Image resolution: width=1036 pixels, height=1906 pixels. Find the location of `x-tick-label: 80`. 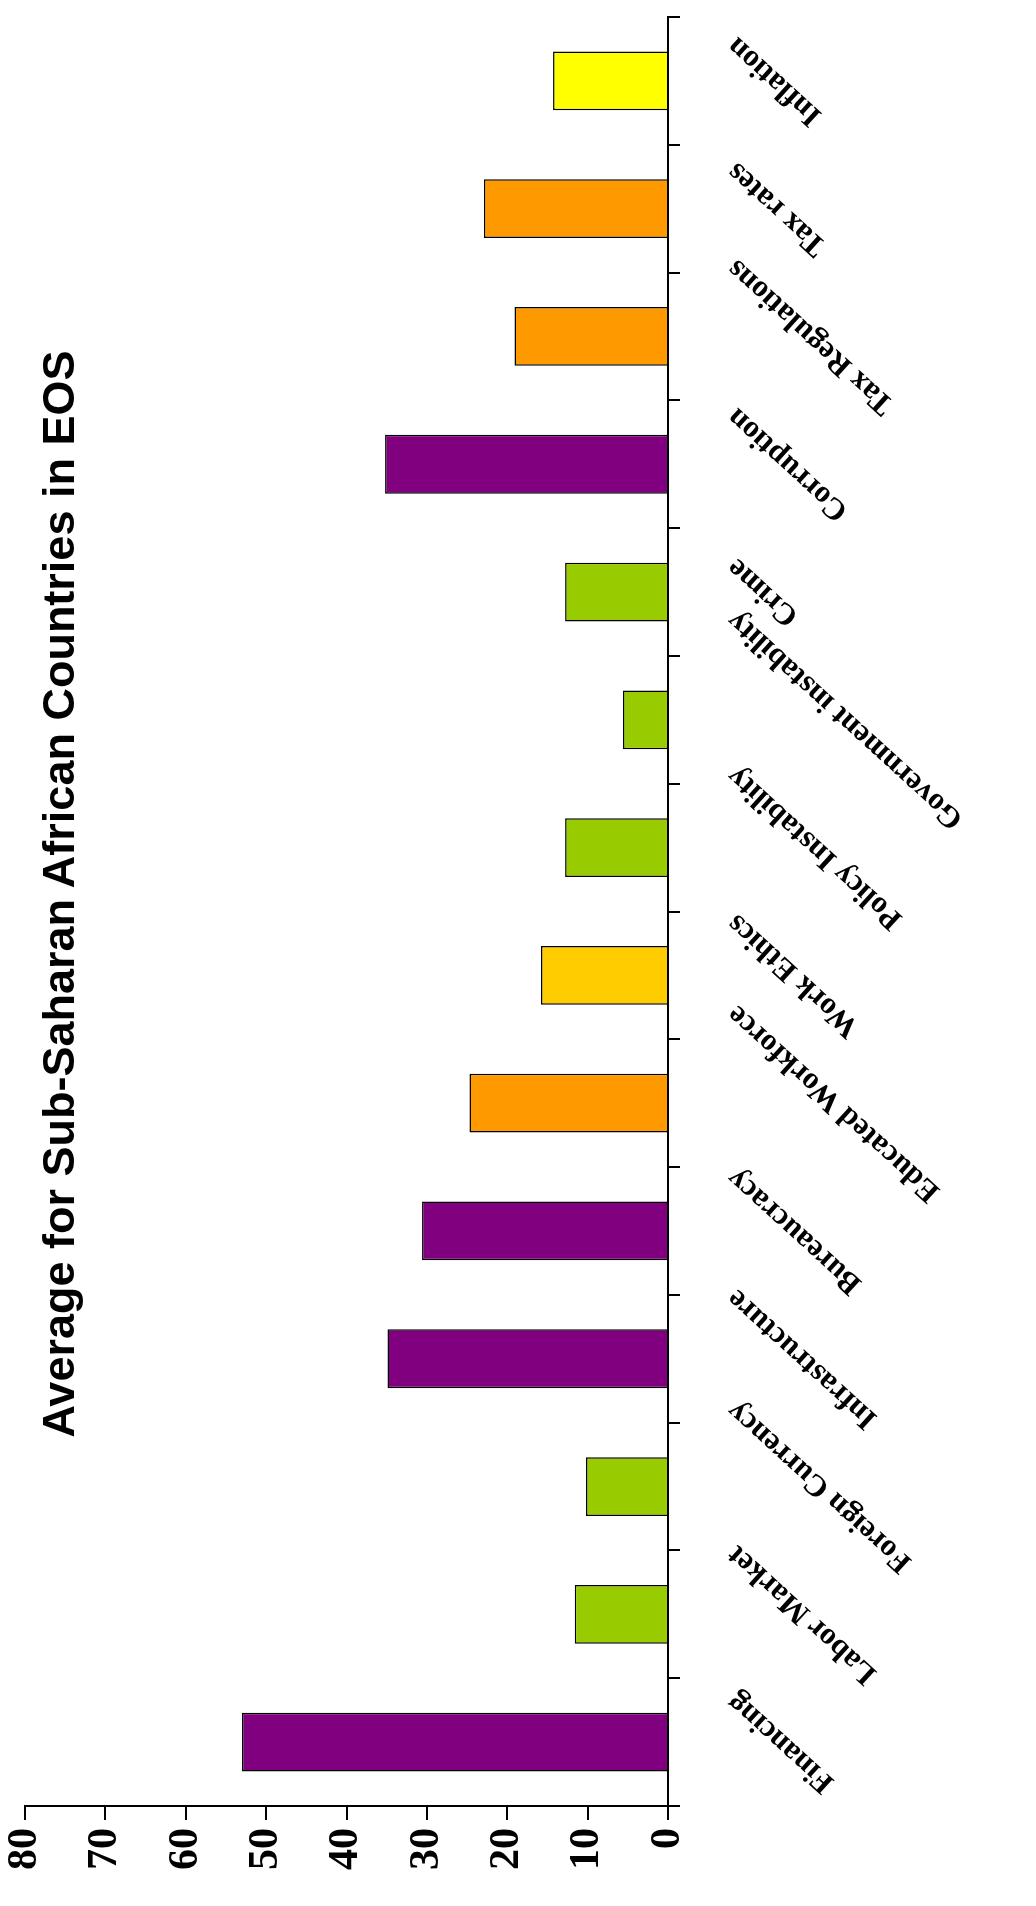

x-tick-label: 80 is located at coordinates (22, 1849).